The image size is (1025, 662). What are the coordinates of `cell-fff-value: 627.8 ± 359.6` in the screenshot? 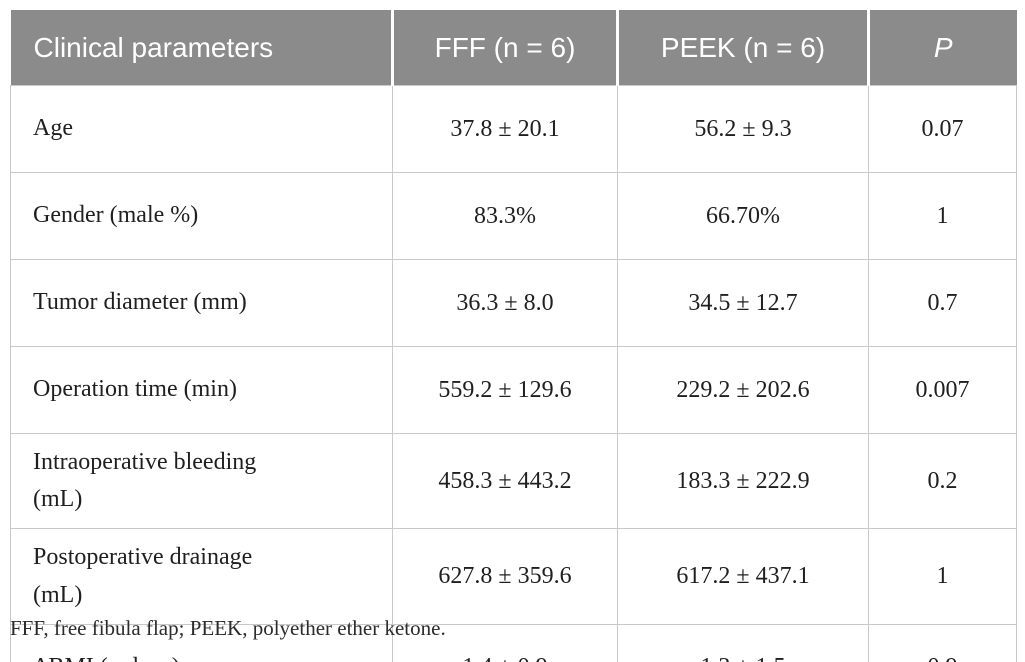 It's located at (505, 576).